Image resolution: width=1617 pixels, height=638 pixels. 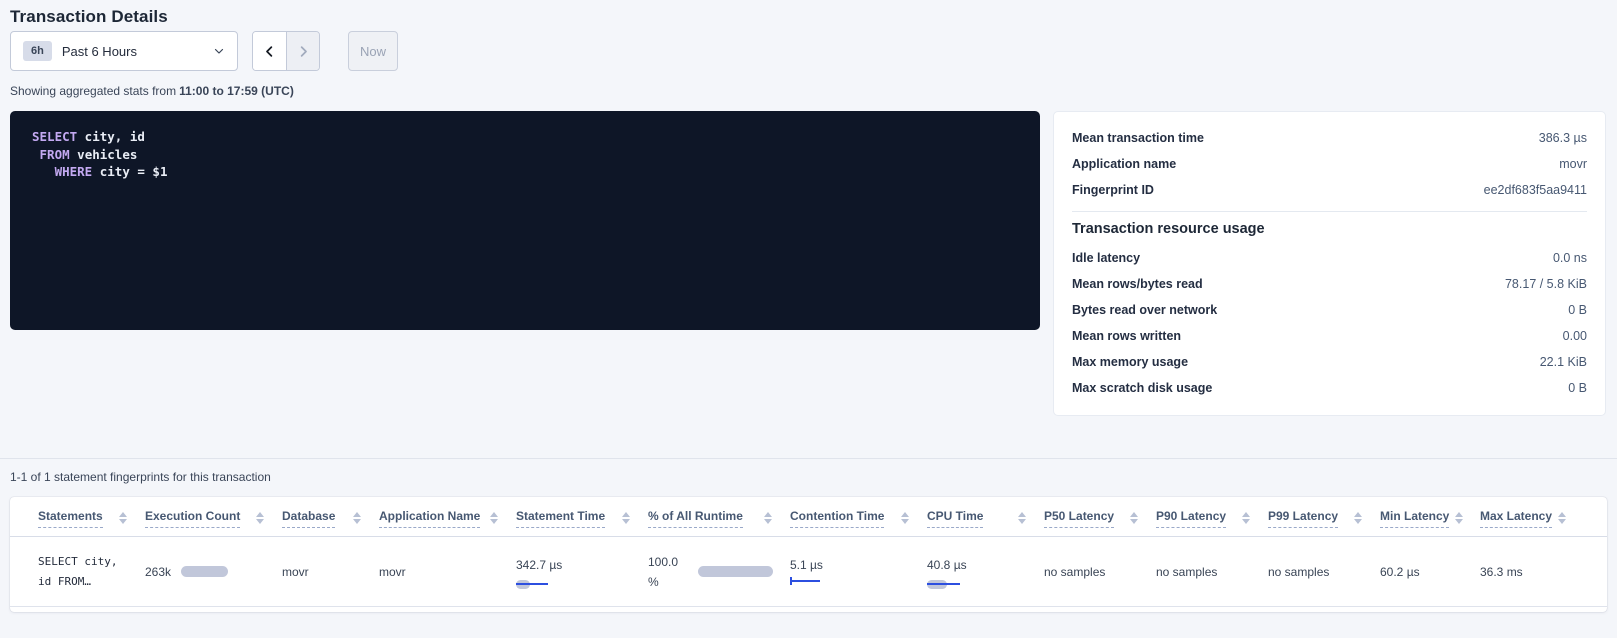 What do you see at coordinates (1329, 138) in the screenshot?
I see `summary-row-mean-transaction-time: Mean transaction time 386.3 µs` at bounding box center [1329, 138].